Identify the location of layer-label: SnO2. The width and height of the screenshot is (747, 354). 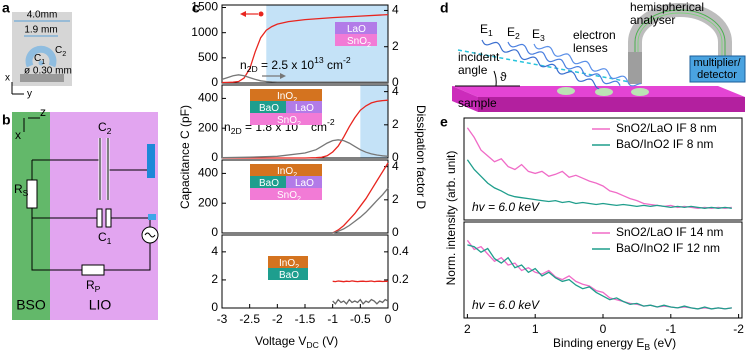
(289, 121).